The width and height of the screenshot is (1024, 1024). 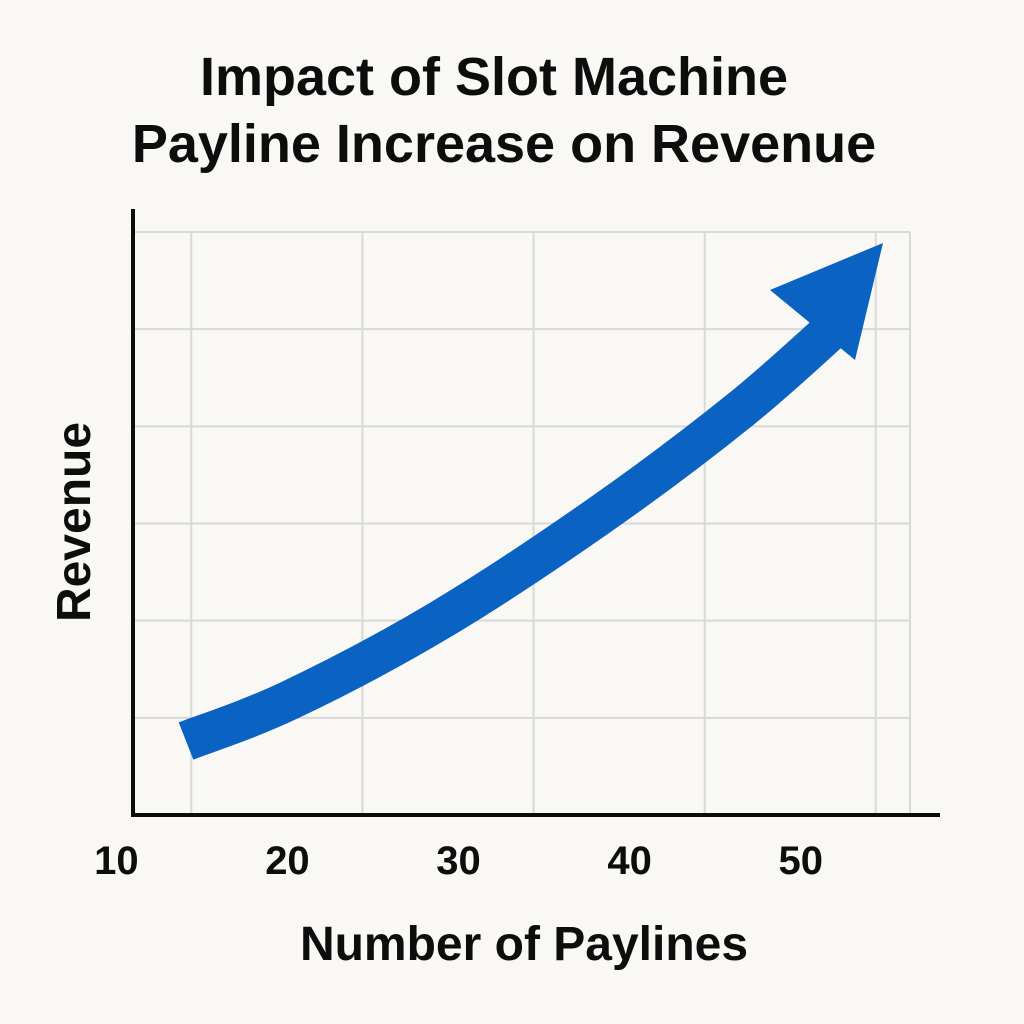 I want to click on revenue-series-arrowhead, so click(x=826, y=301).